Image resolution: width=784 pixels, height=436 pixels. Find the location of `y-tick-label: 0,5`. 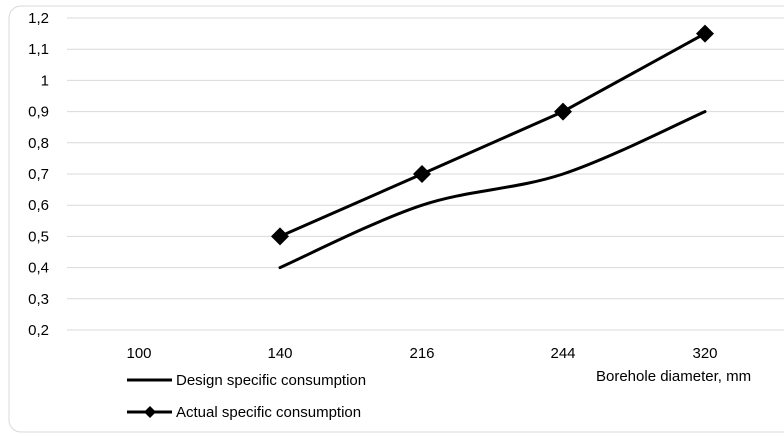

y-tick-label: 0,5 is located at coordinates (38, 236).